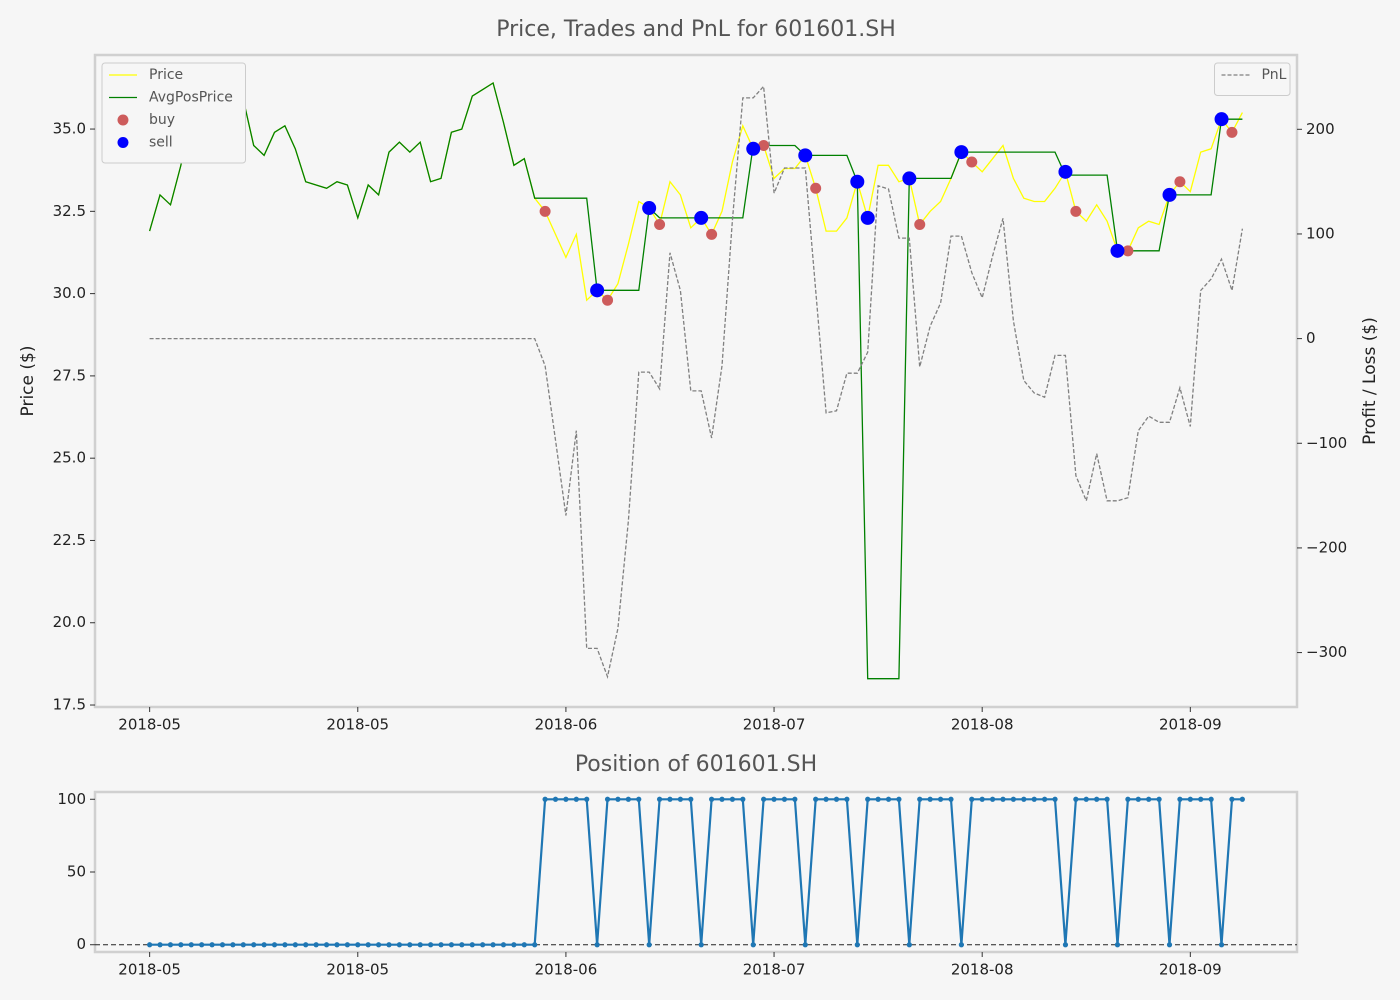 The image size is (1400, 1000). Describe the element at coordinates (69, 375) in the screenshot. I see `y-tick-label: 27.5` at that location.